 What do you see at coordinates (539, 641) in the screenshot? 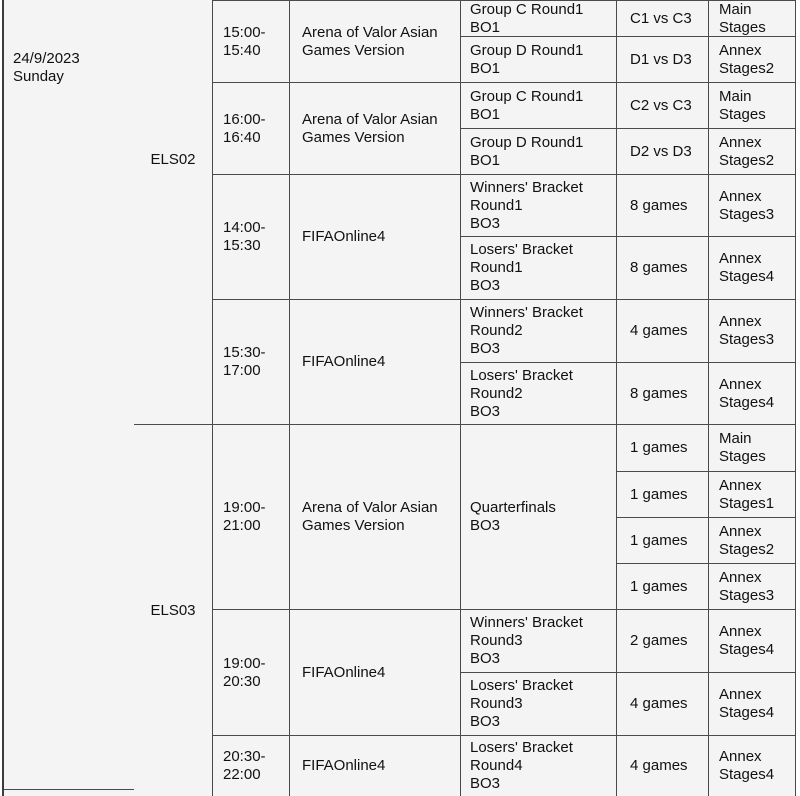
I see `round-cell: Winners' Bracket Round3 BO3` at bounding box center [539, 641].